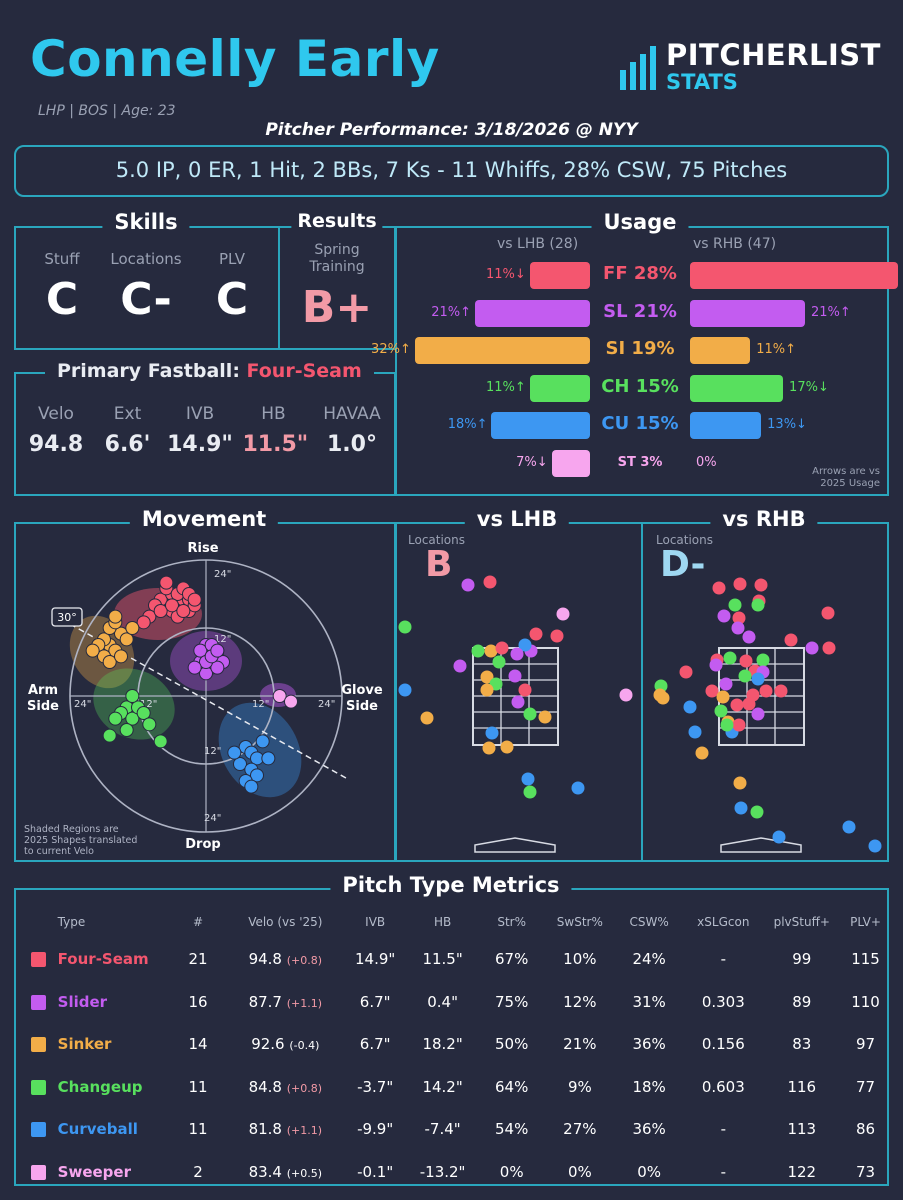 Image resolution: width=903 pixels, height=1200 pixels. Describe the element at coordinates (268, 1044) in the screenshot. I see `velo-value: 92.6` at that location.